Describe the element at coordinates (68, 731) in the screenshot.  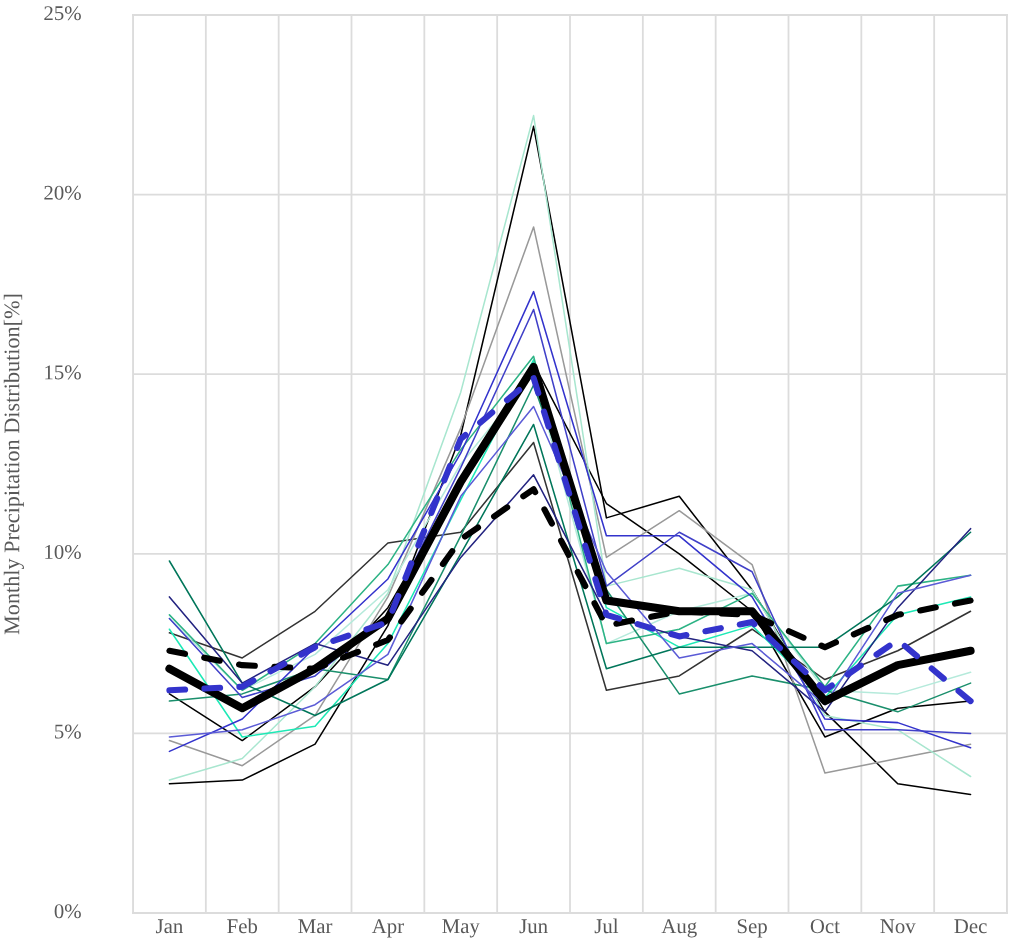
I see `y-tick-label: 5%` at that location.